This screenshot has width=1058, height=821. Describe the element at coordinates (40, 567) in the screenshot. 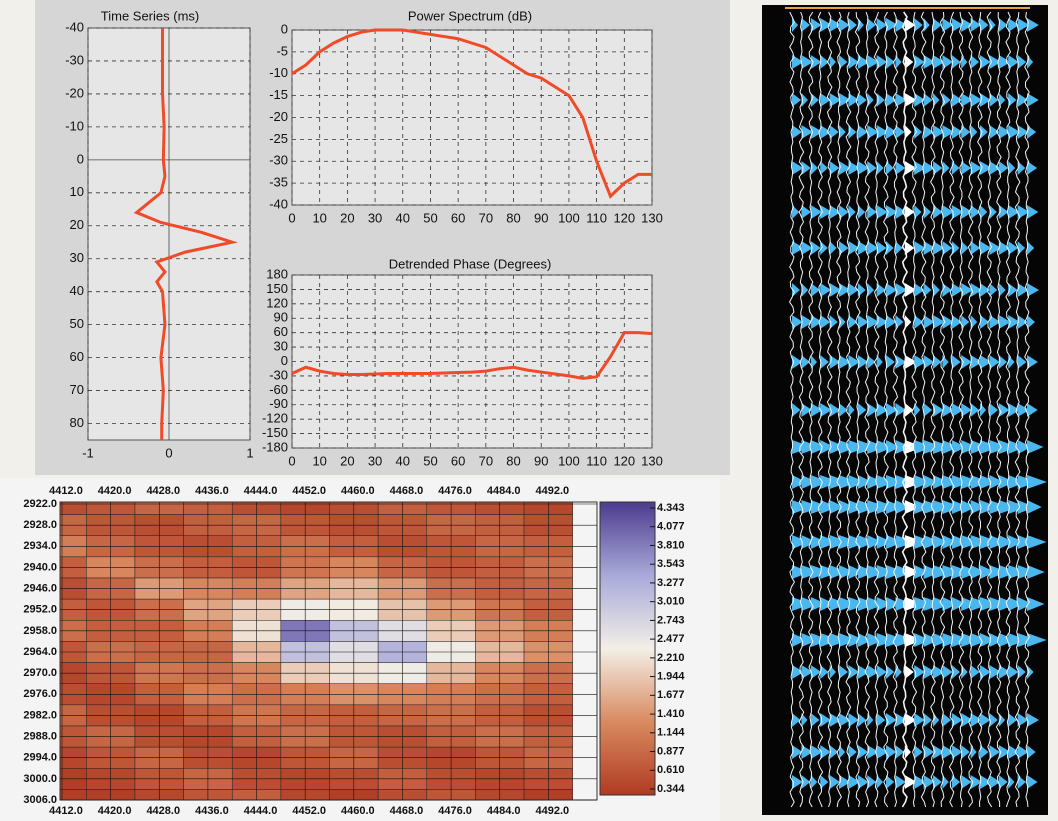

I see `y-tick-label: 2940.0` at that location.